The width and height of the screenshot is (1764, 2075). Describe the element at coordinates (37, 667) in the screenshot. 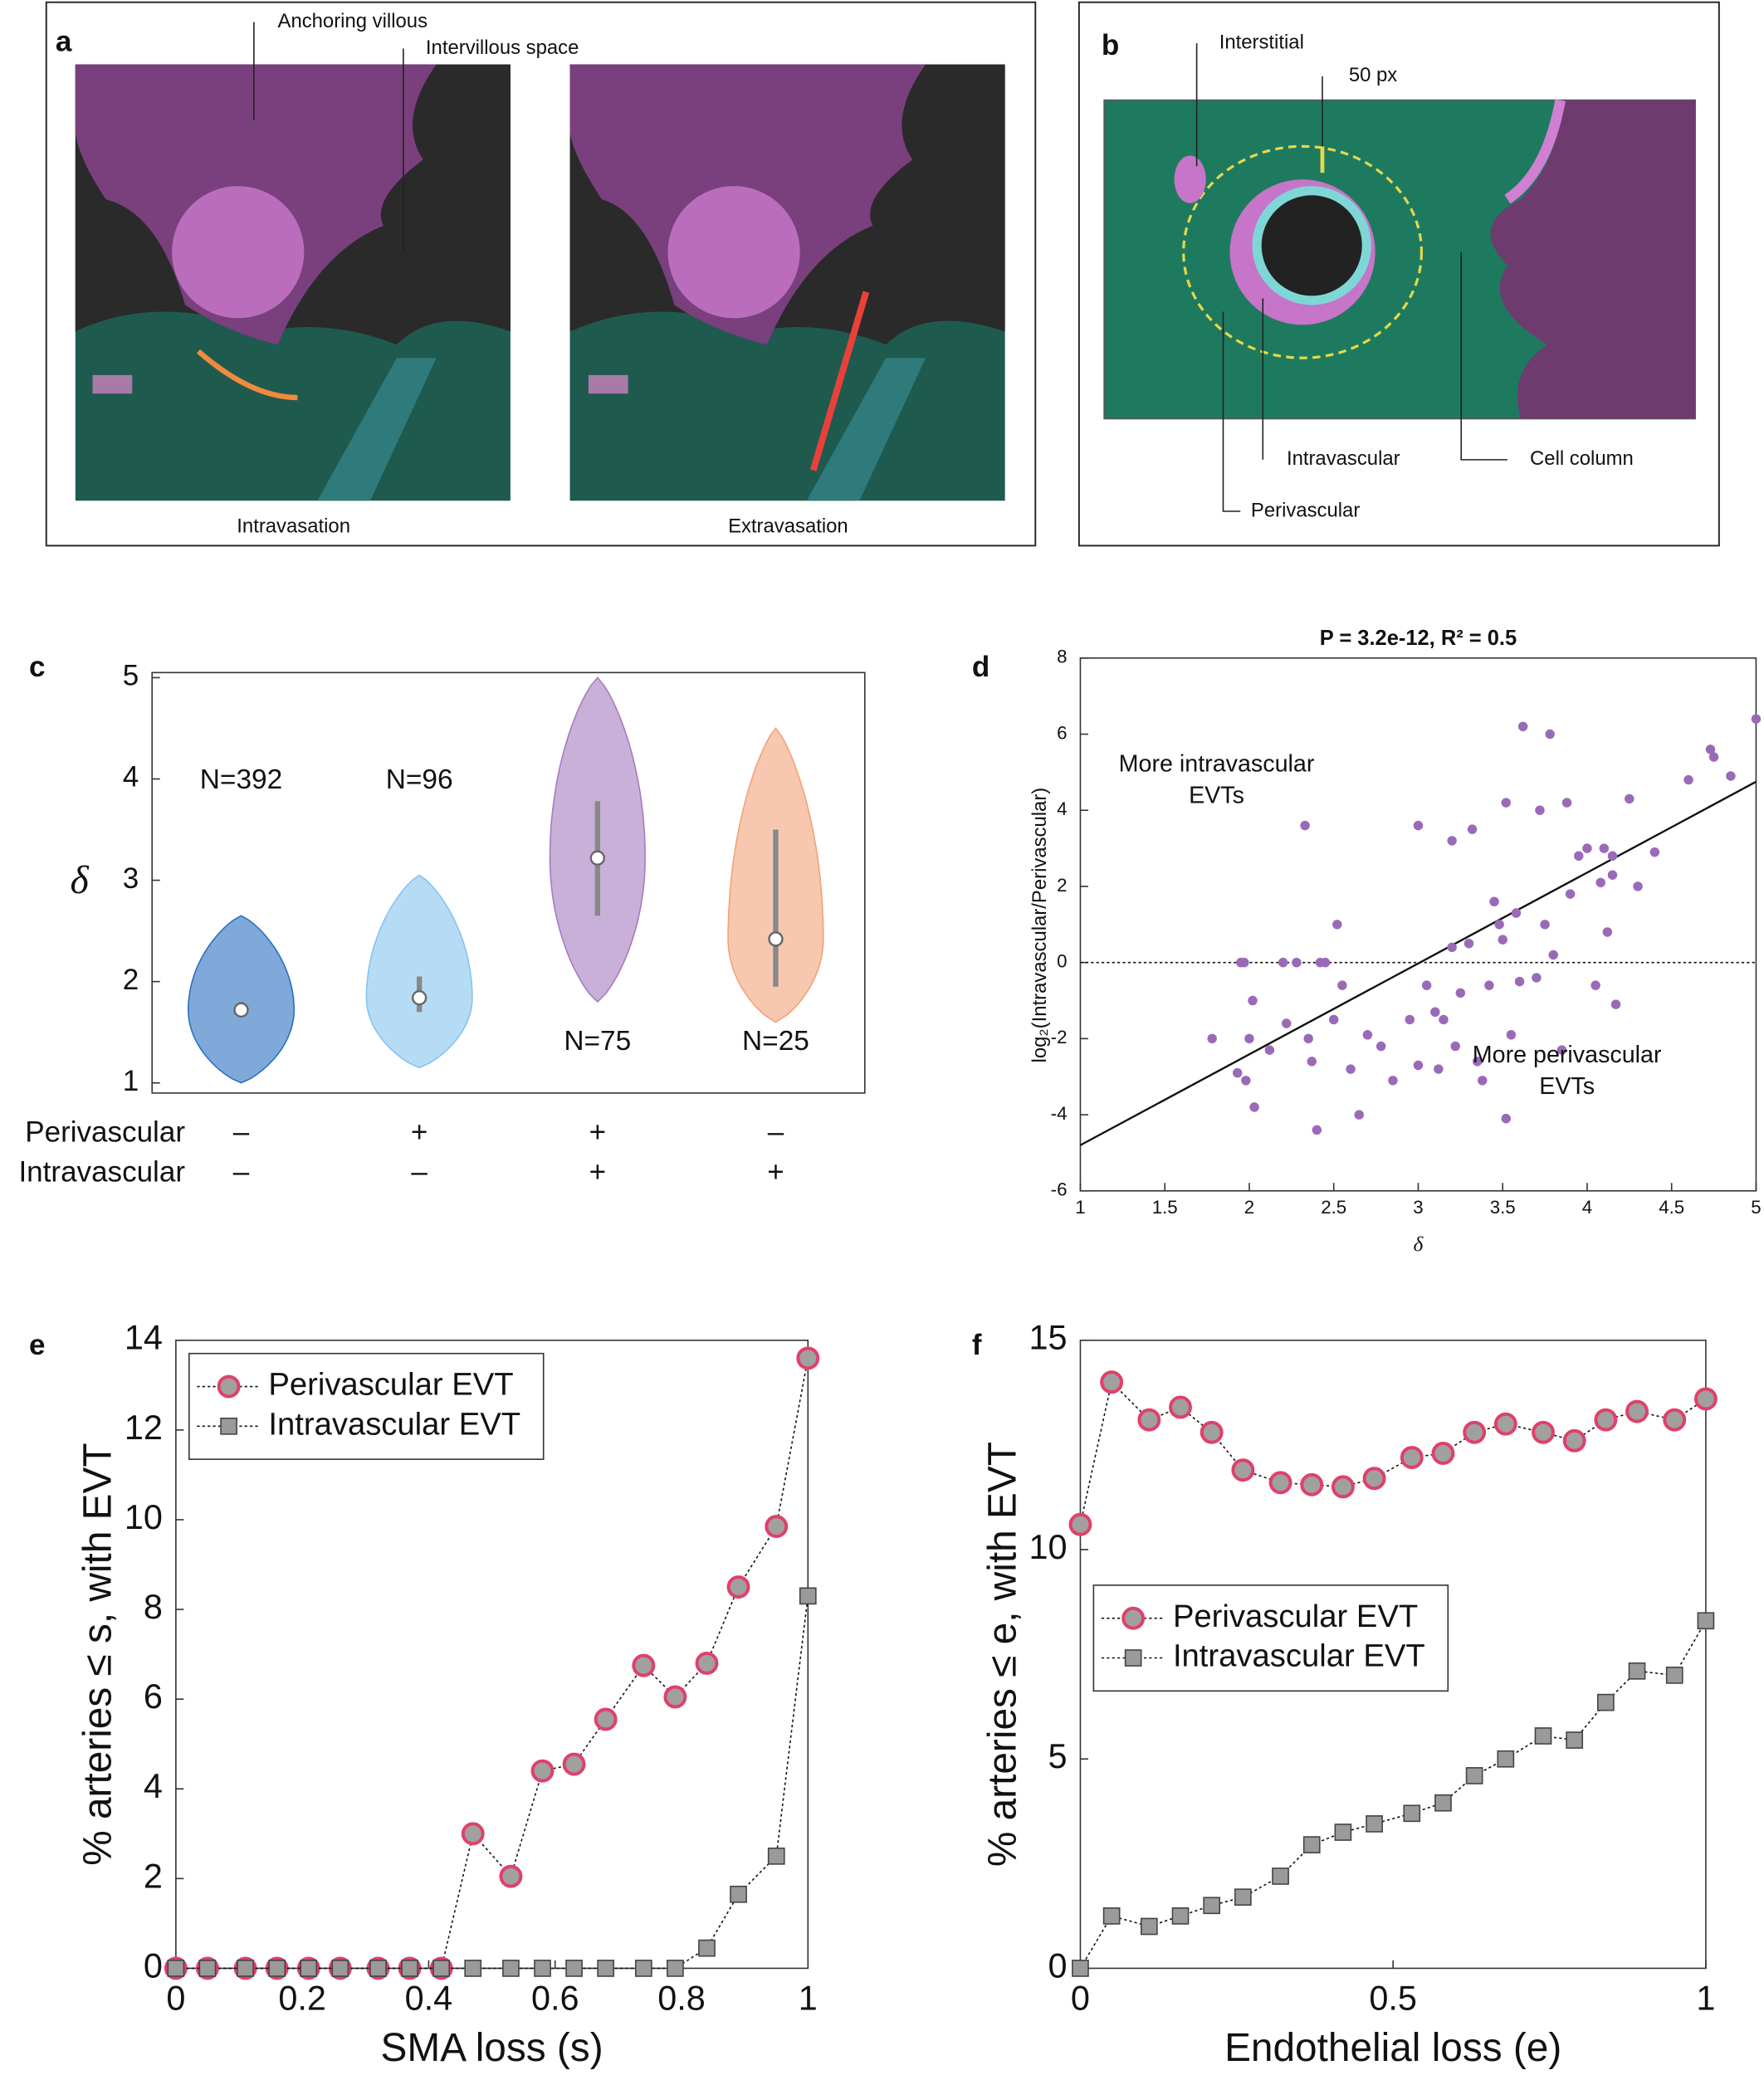

I see `panel-label: c` at that location.